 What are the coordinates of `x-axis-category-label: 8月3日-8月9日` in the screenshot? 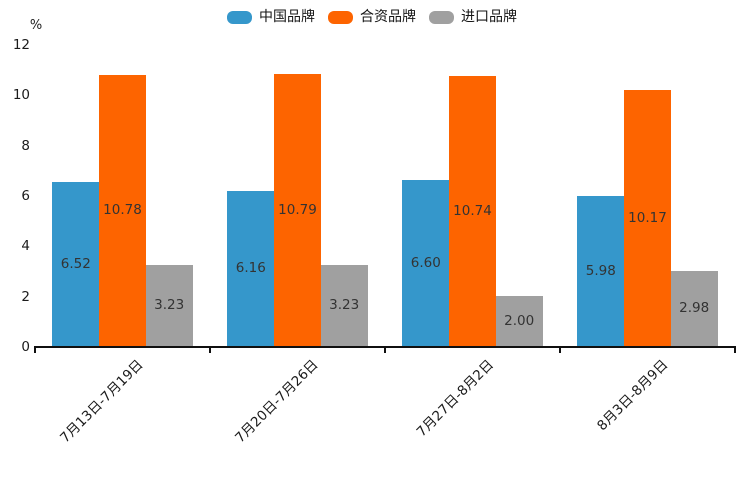 It's located at (633, 395).